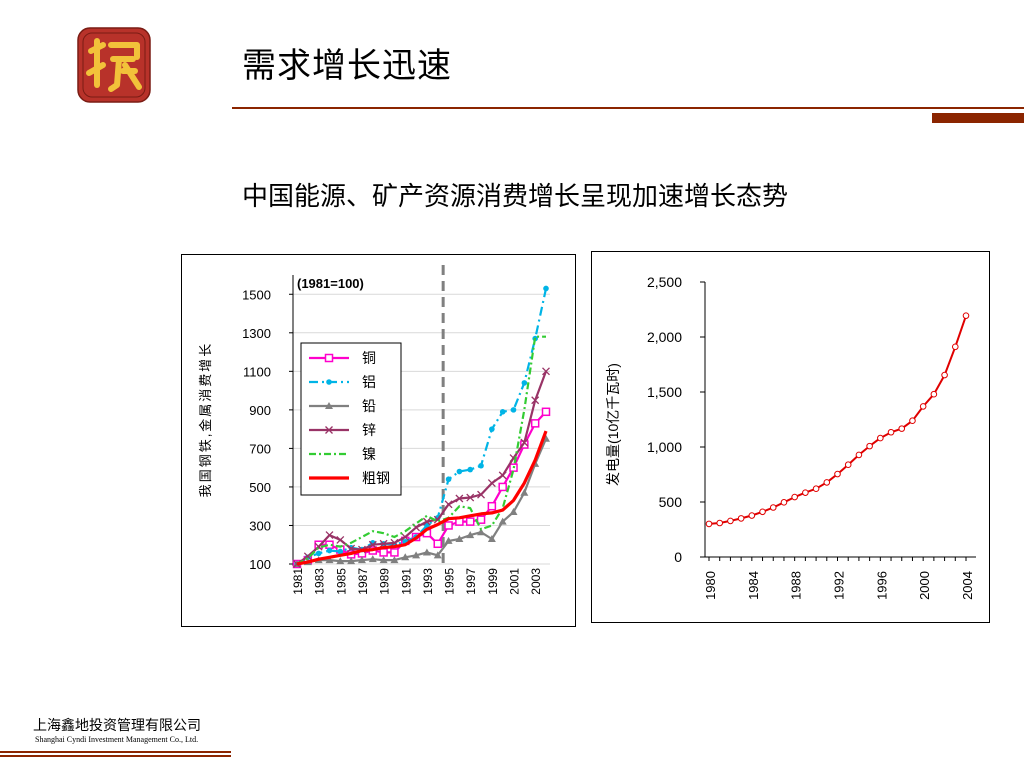 The height and width of the screenshot is (768, 1024). I want to click on y-tick-label: 1500, so click(256, 294).